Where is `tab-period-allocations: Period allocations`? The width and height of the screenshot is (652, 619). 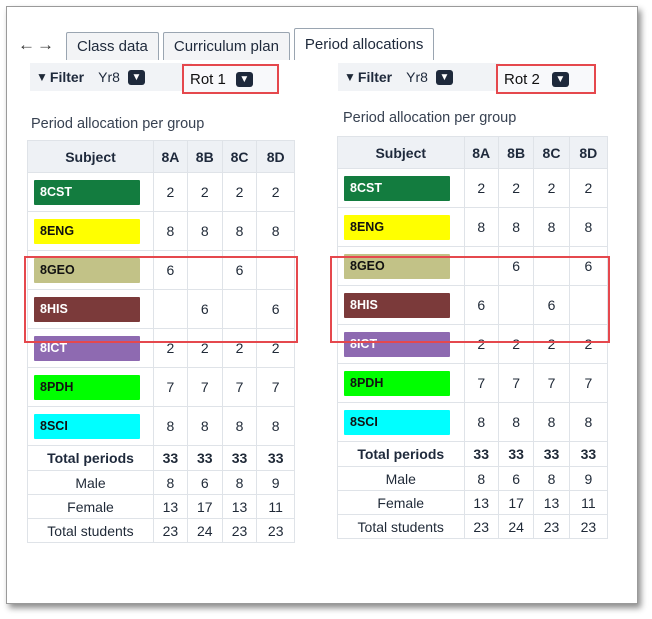 tab-period-allocations: Period allocations is located at coordinates (364, 44).